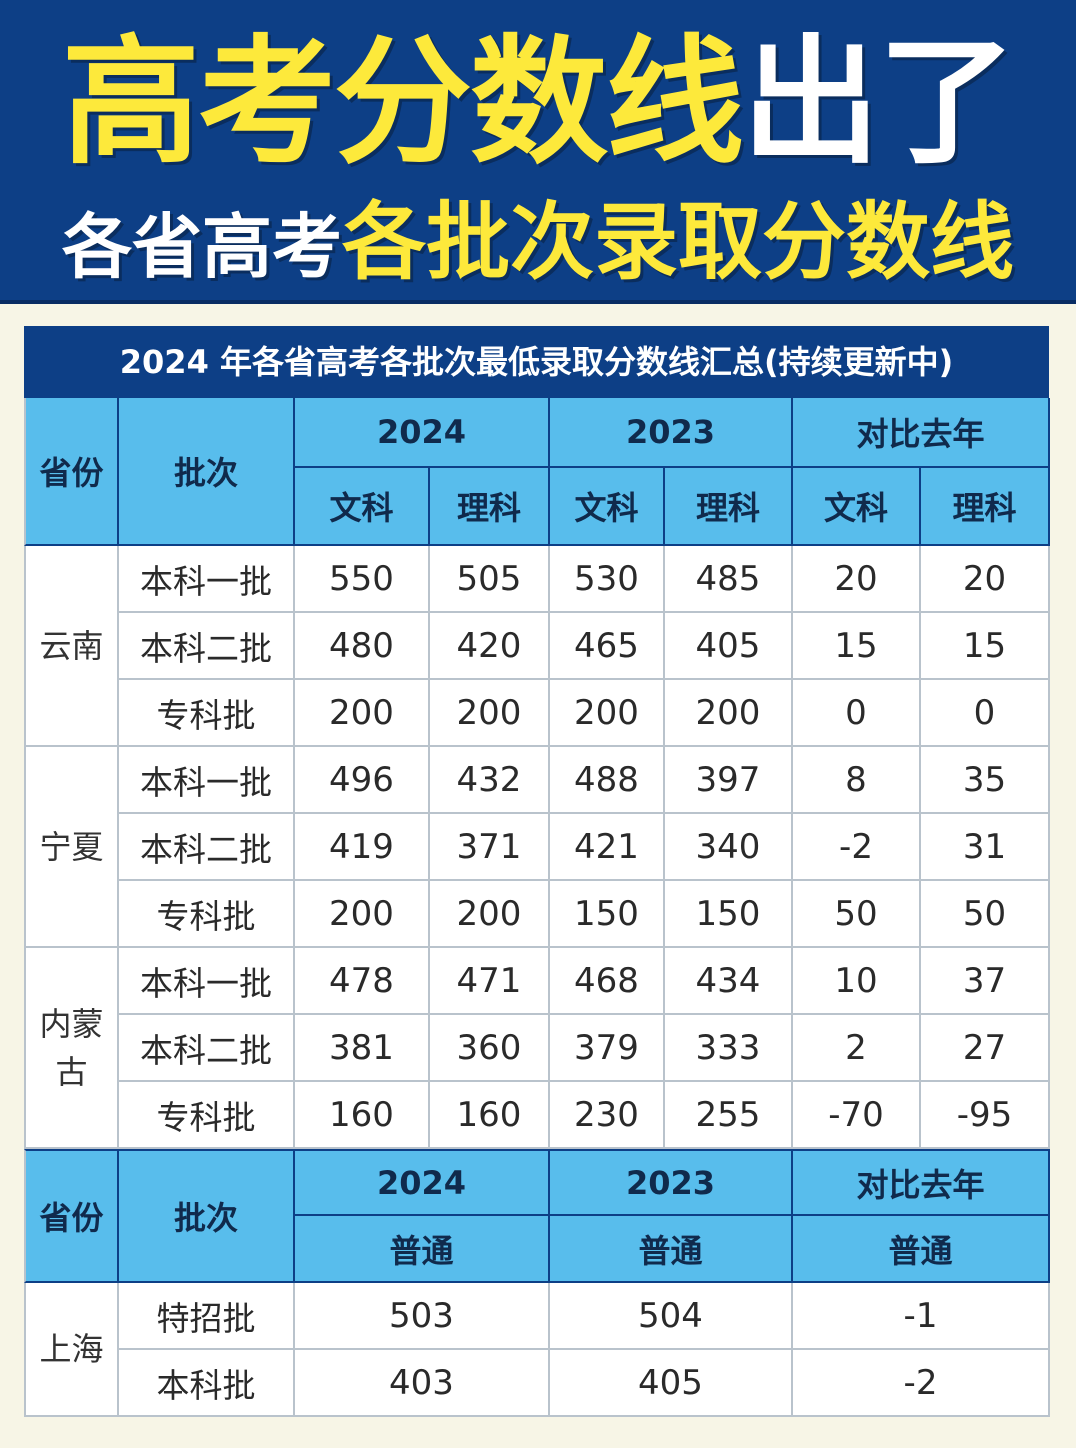 The image size is (1076, 1448). I want to click on score-cell: 403, so click(422, 1383).